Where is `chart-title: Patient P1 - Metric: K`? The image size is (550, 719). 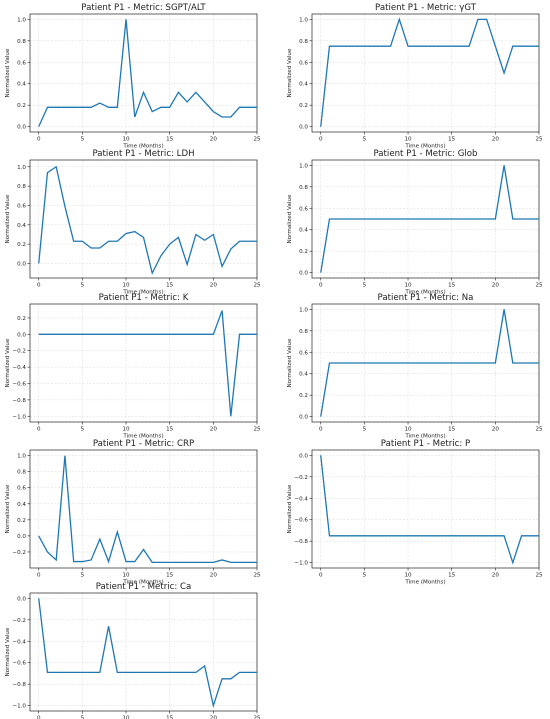
chart-title: Patient P1 - Metric: K is located at coordinates (144, 298).